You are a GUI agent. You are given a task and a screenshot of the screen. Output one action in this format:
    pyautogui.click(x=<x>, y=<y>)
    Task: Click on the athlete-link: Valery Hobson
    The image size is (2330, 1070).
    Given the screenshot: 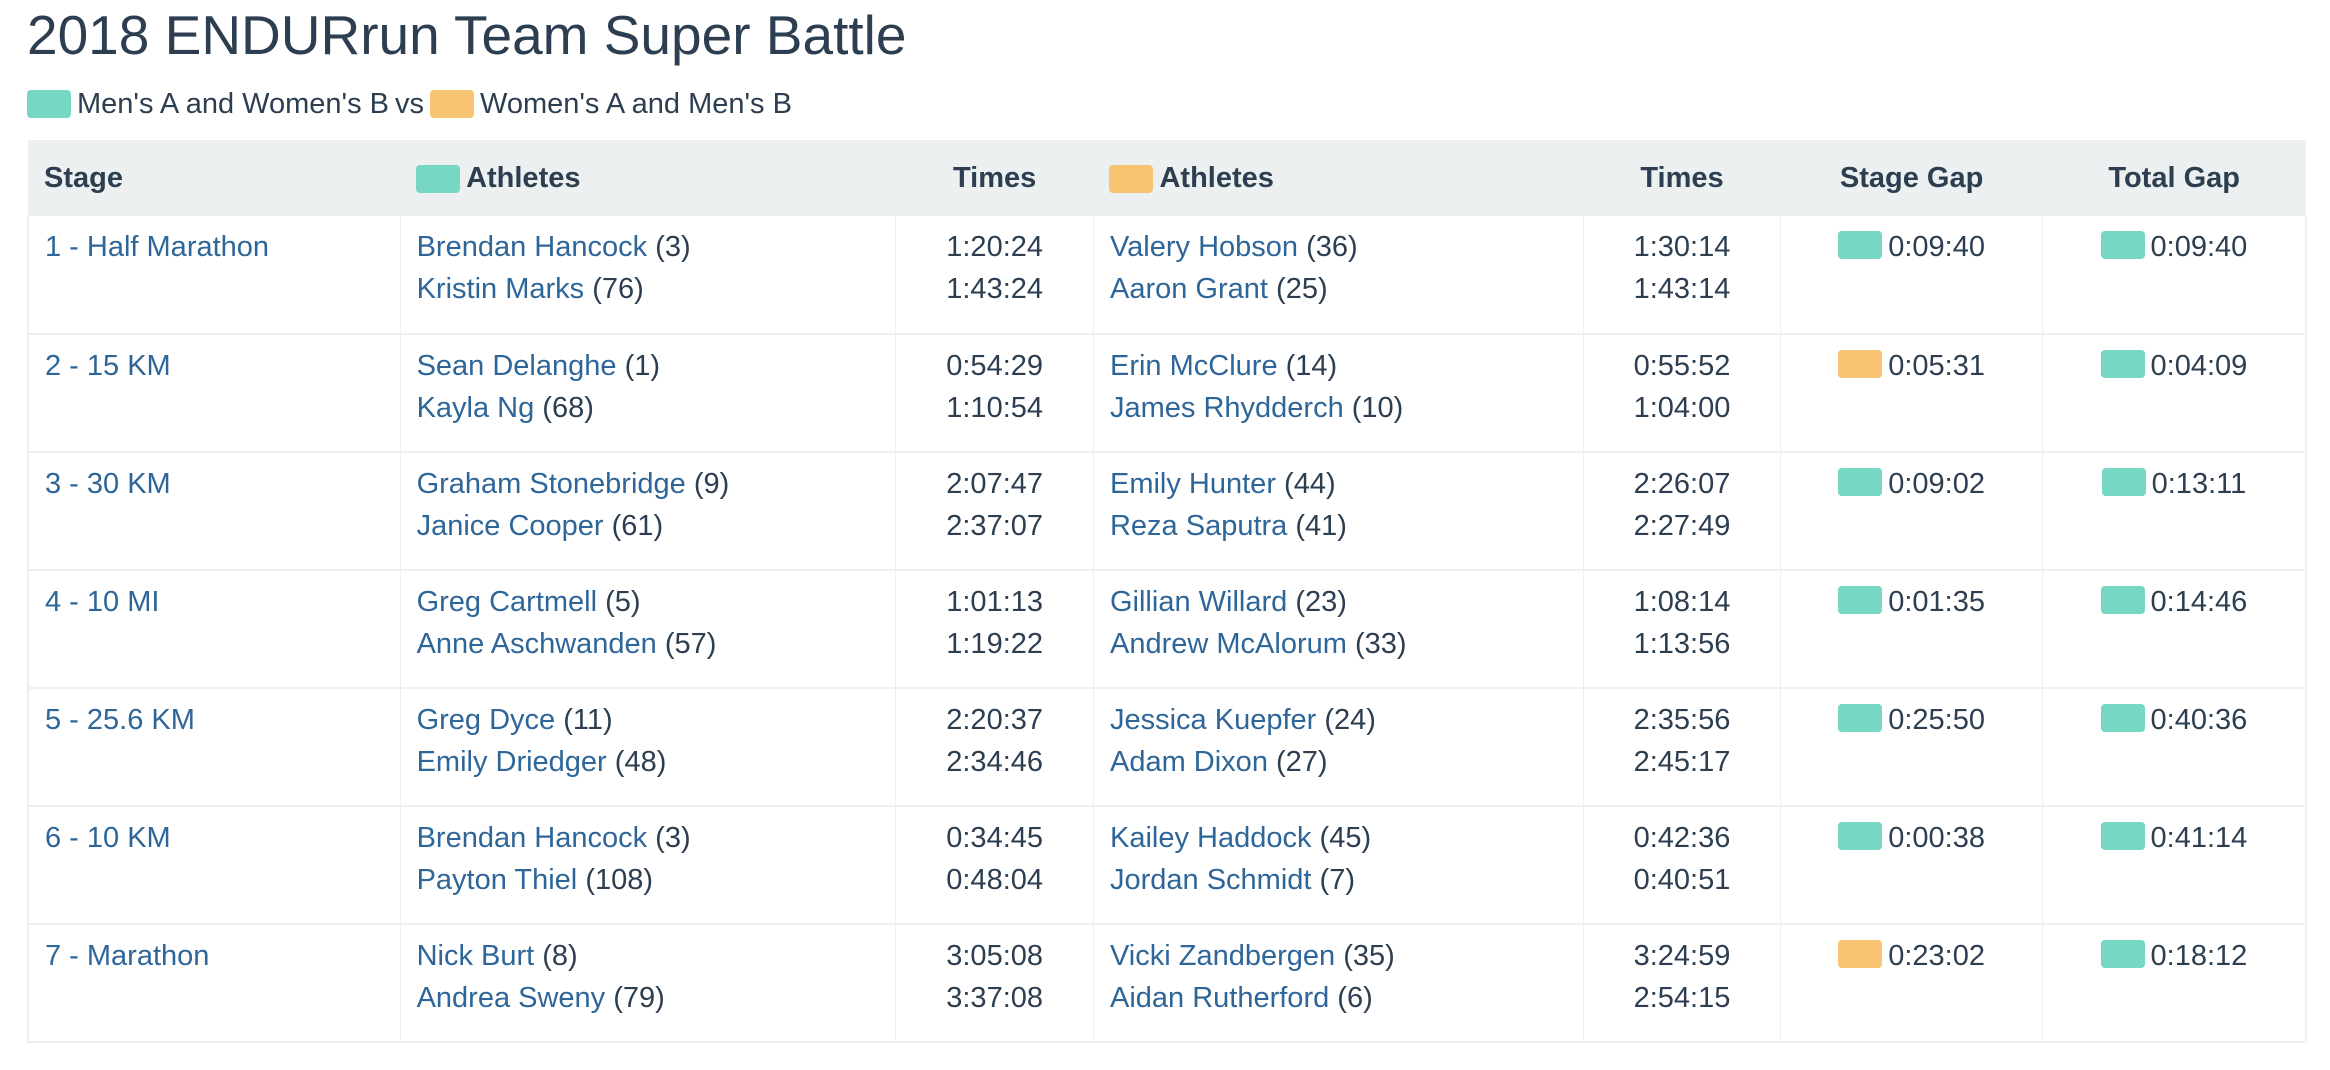 What is the action you would take?
    pyautogui.click(x=1204, y=247)
    